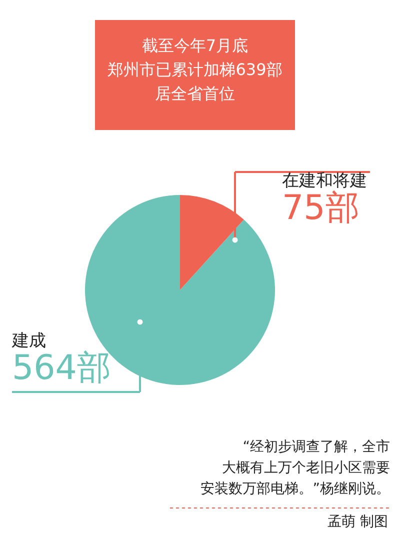 The image size is (400, 548). What do you see at coordinates (321, 208) in the screenshot?
I see `data-label: 75部` at bounding box center [321, 208].